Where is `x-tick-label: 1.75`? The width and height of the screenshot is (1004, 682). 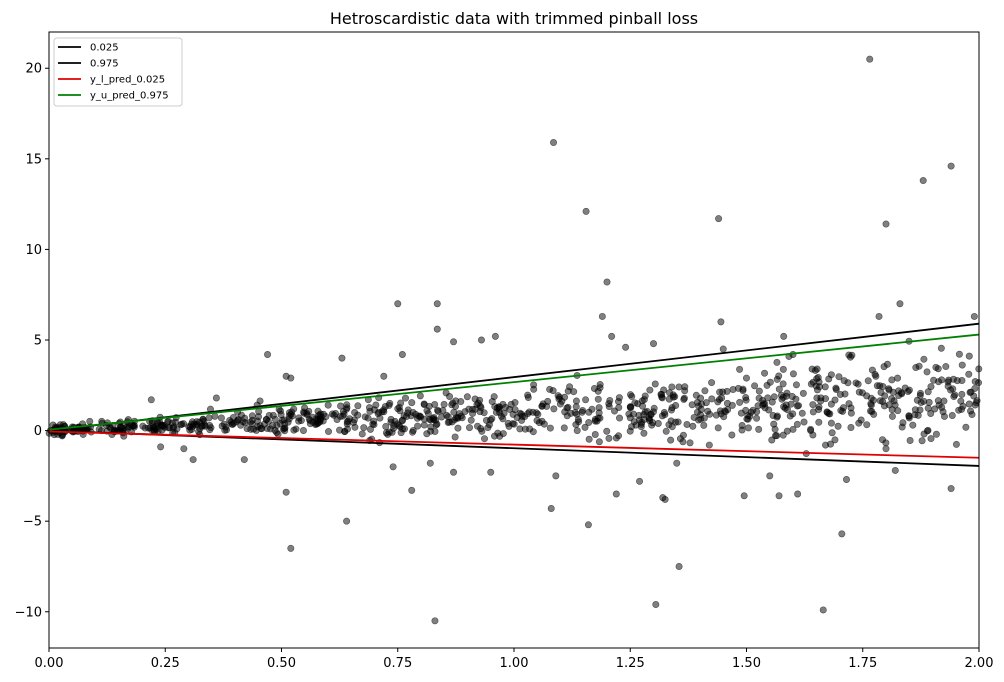
x-tick-label: 1.75 is located at coordinates (862, 663).